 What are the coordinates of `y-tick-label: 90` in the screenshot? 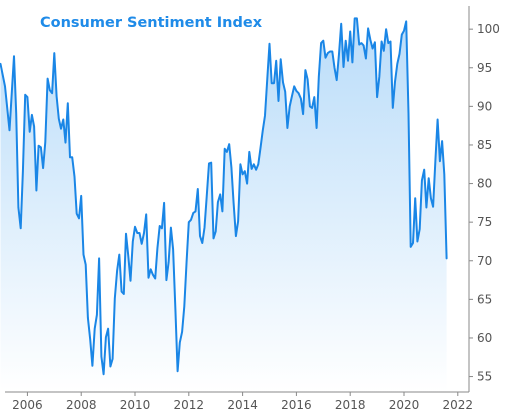 It's located at (484, 106).